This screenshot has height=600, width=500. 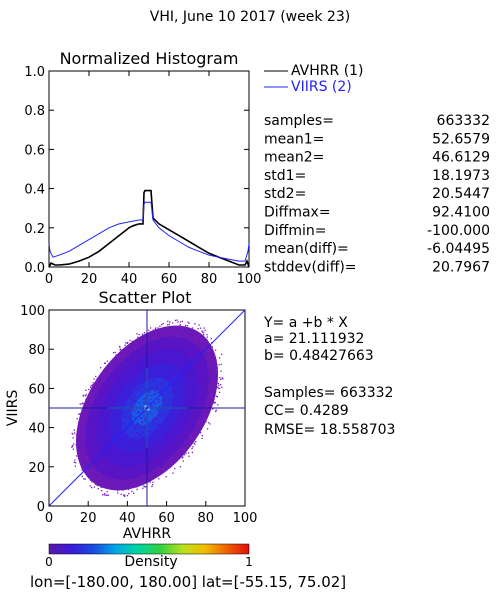 I want to click on scatter-ylabel: VIIRS, so click(x=13, y=408).